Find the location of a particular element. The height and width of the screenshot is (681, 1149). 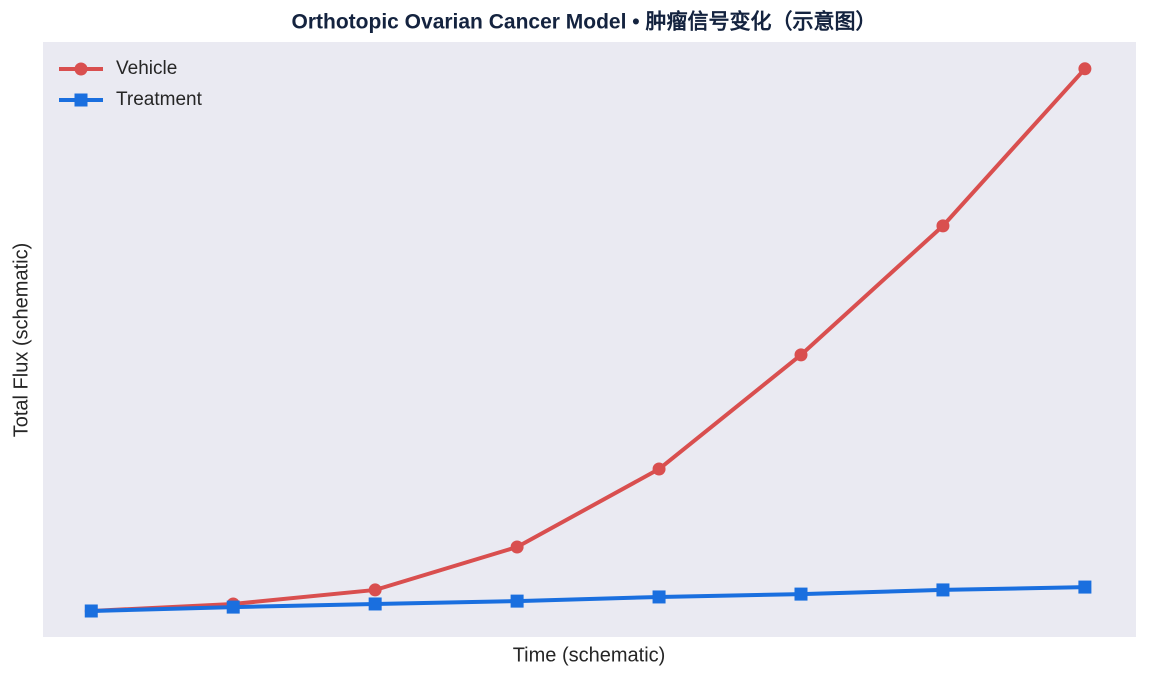

legend-label: Vehicle is located at coordinates (146, 68).